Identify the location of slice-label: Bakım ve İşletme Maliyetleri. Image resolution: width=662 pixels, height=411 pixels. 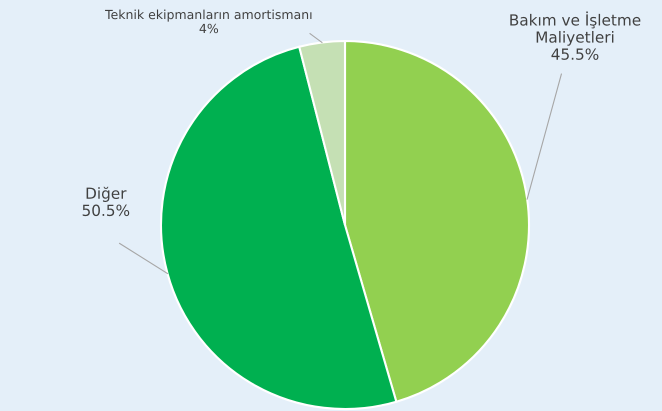
(575, 29).